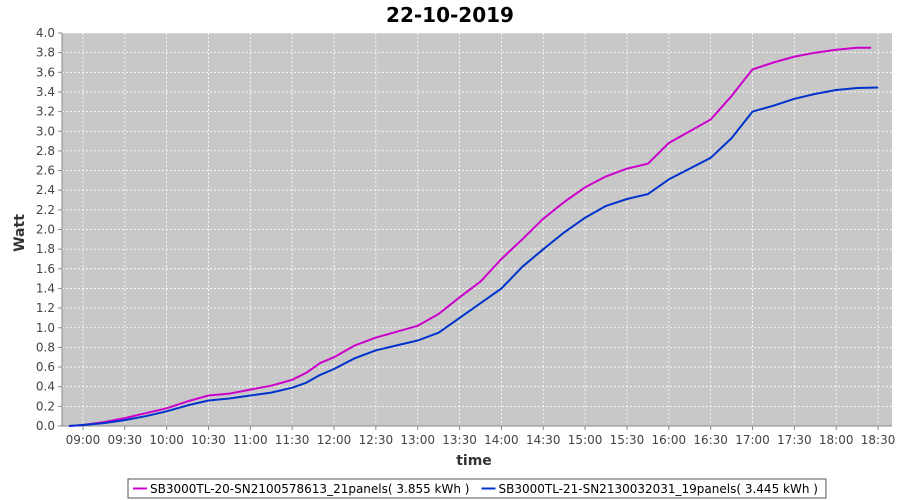  Describe the element at coordinates (45, 308) in the screenshot. I see `y-tick-label: 1.2` at that location.